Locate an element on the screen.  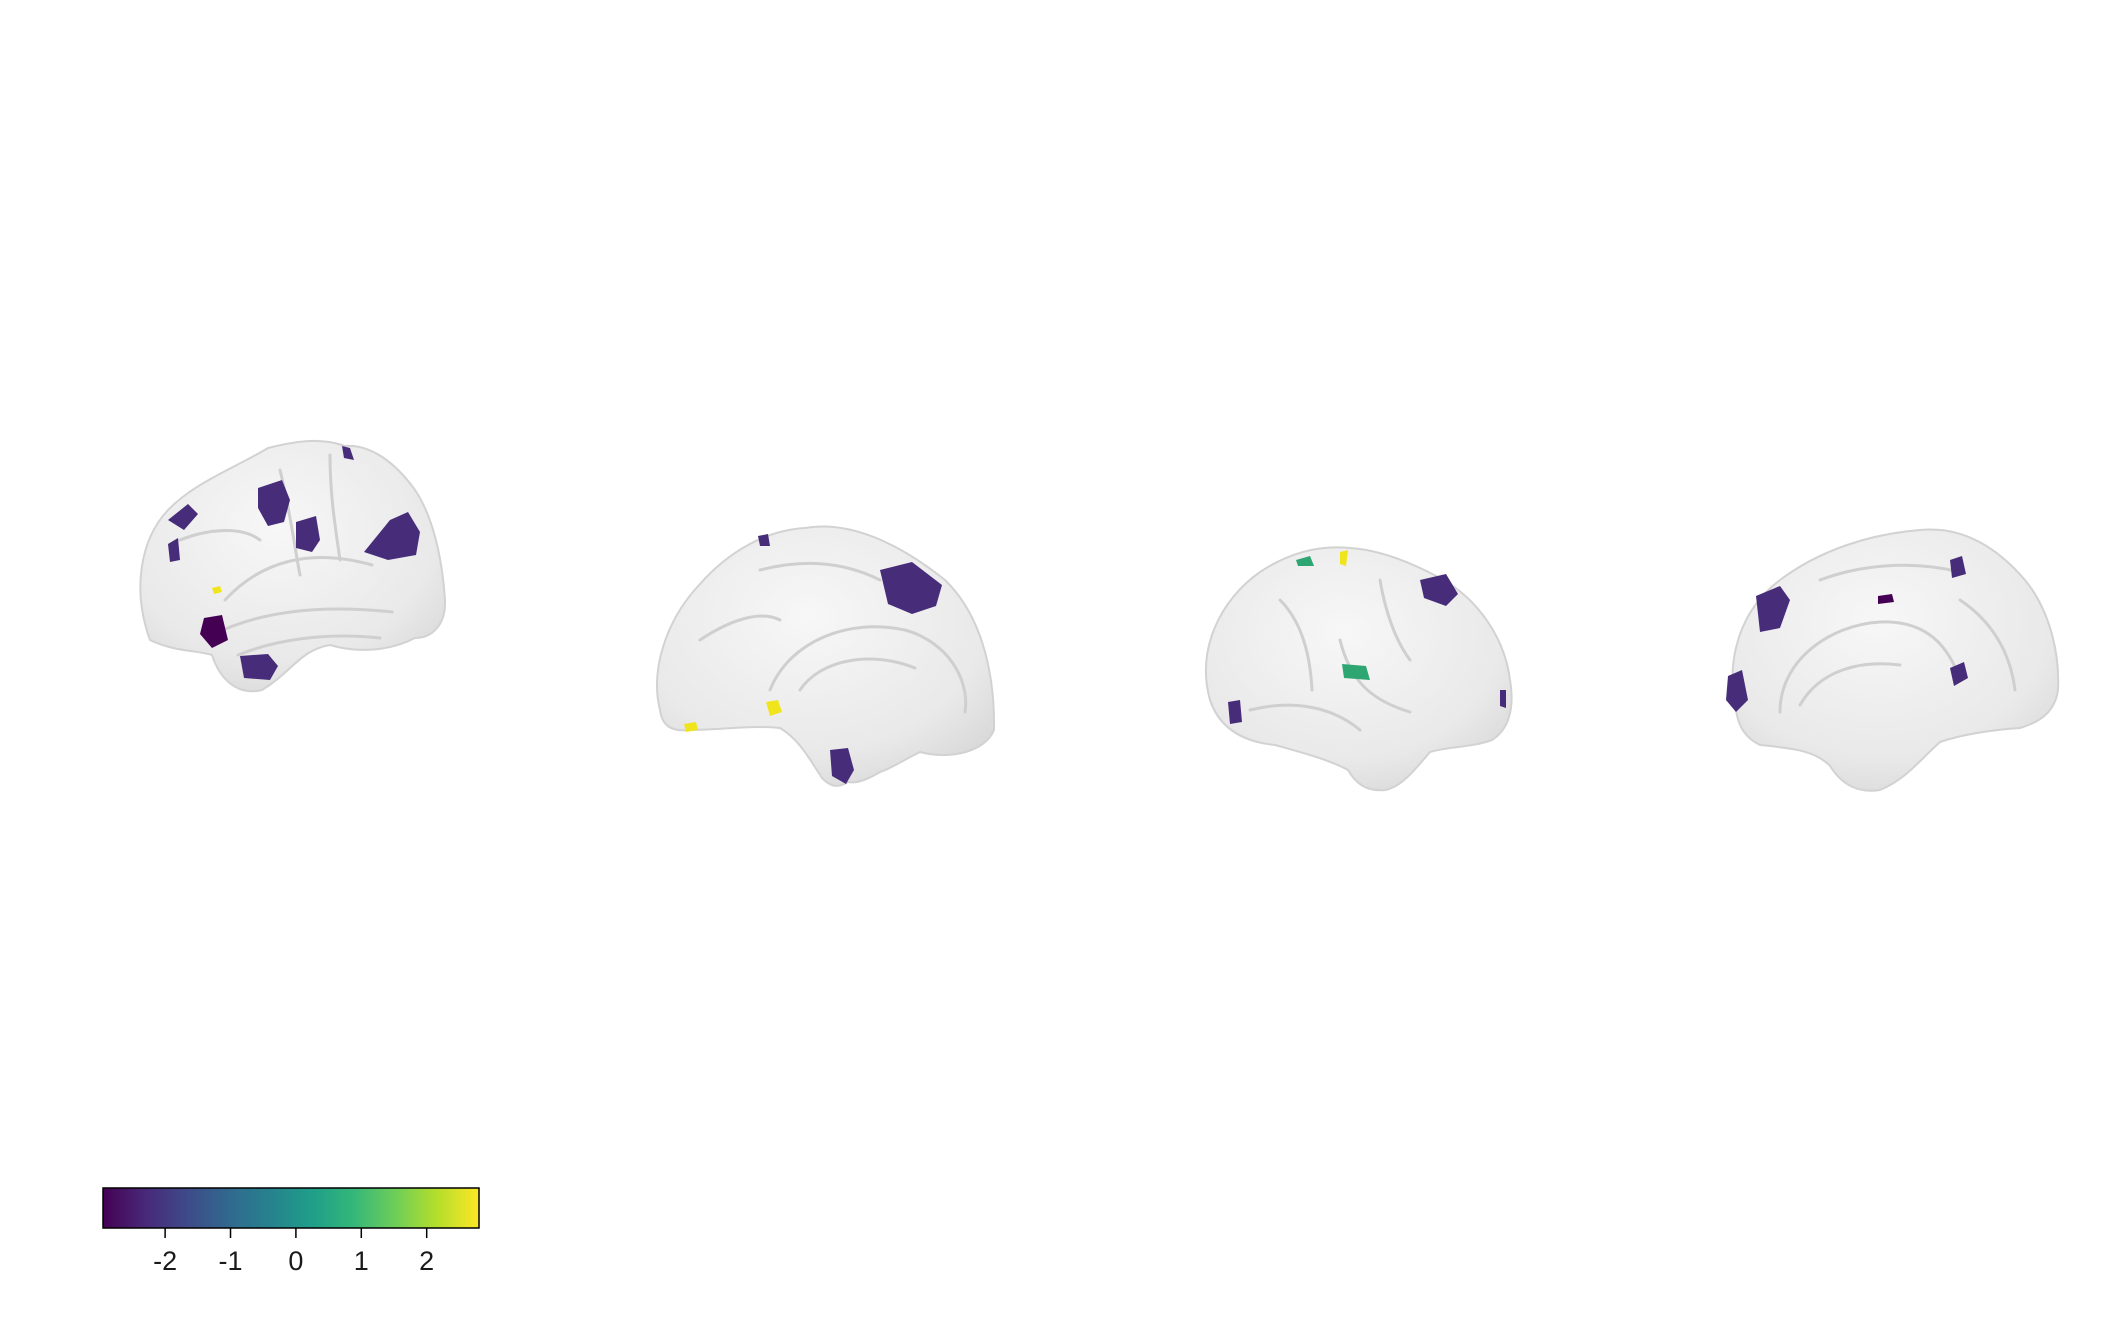
colorbar-tick-label: -1 is located at coordinates (231, 1261).